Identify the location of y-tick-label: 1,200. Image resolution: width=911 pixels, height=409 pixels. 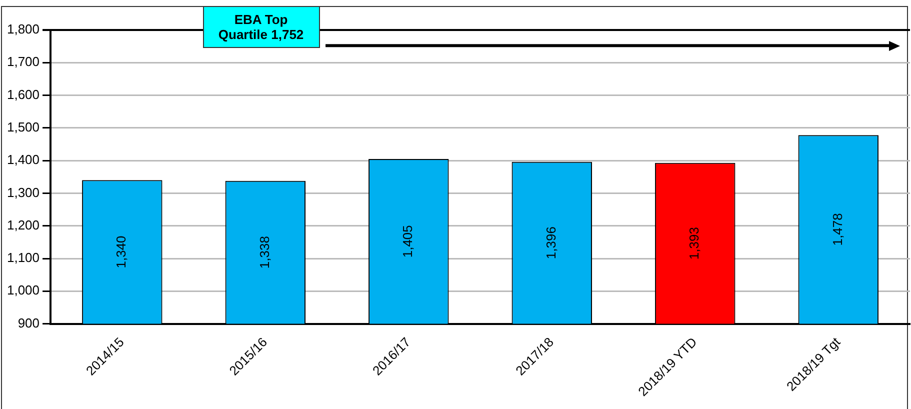
(23, 224).